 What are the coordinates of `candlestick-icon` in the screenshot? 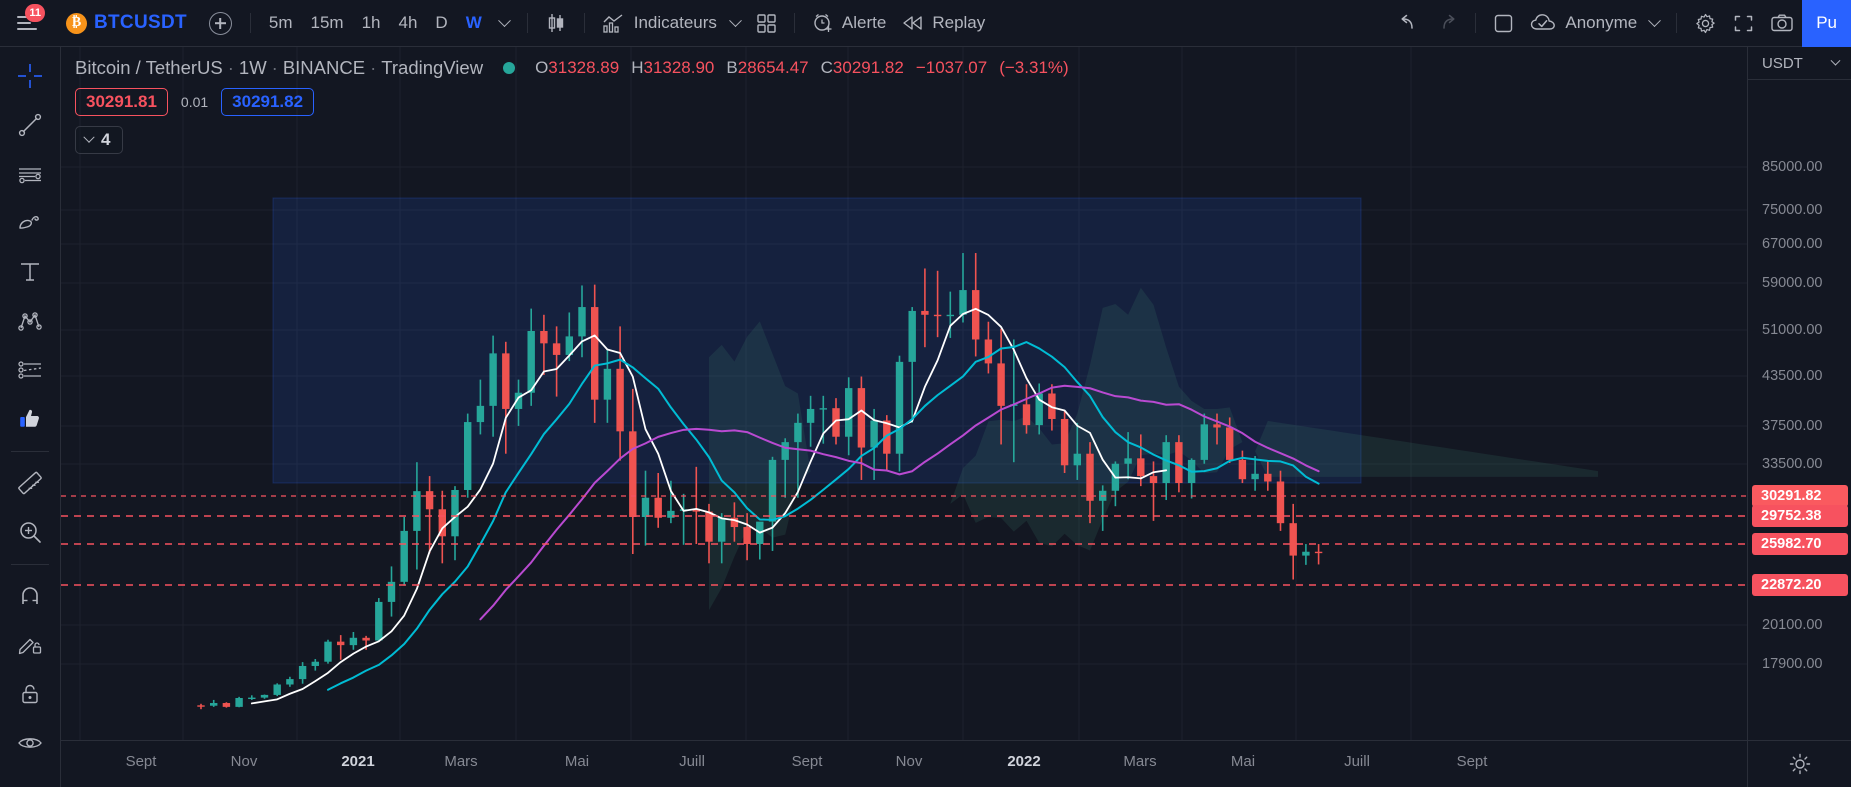 It's located at (556, 23).